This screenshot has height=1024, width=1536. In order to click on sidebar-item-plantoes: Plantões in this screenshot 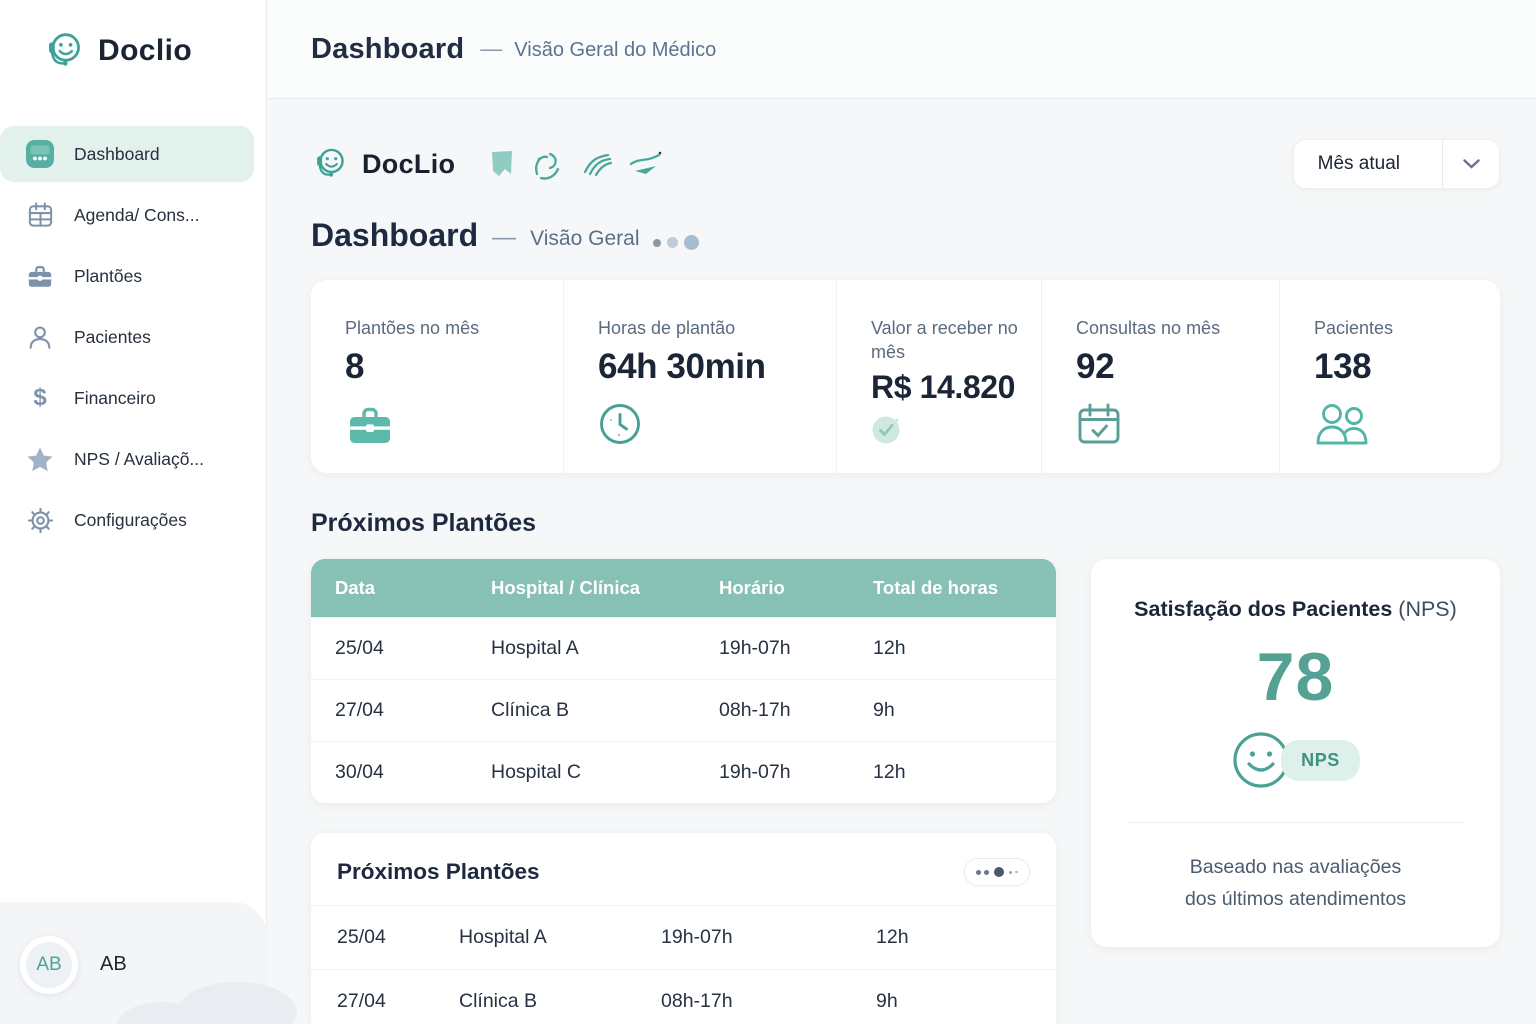, I will do `click(127, 276)`.